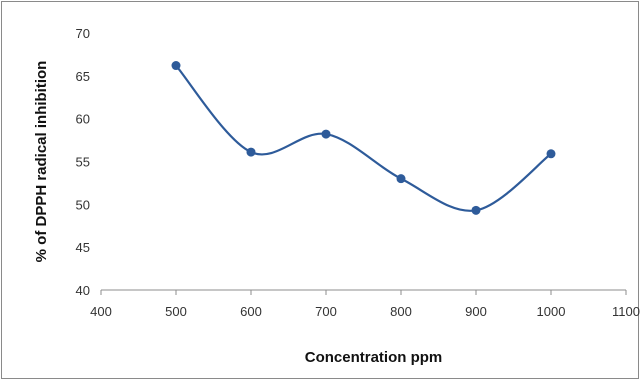  I want to click on y-tick-label: 65, so click(83, 76).